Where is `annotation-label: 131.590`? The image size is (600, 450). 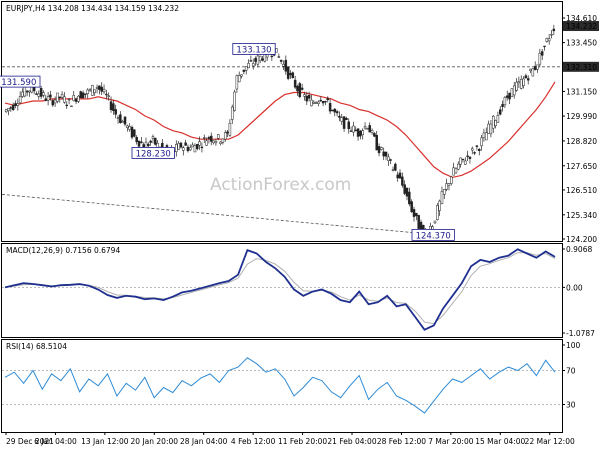
annotation-label: 131.590 is located at coordinates (18, 83).